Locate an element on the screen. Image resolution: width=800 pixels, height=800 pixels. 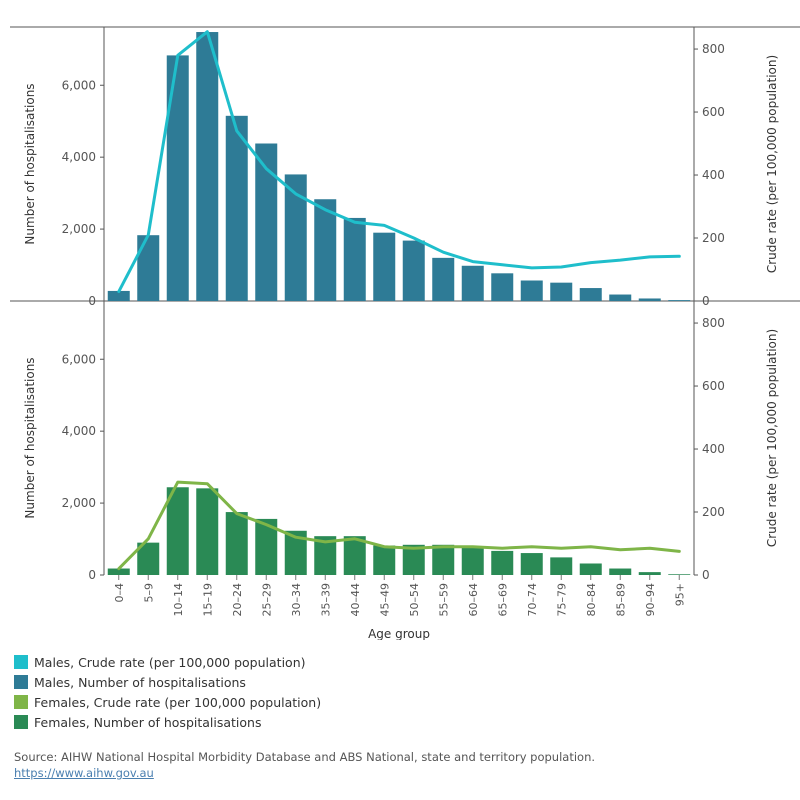
x-tick-label: 70–74 is located at coordinates (532, 600).